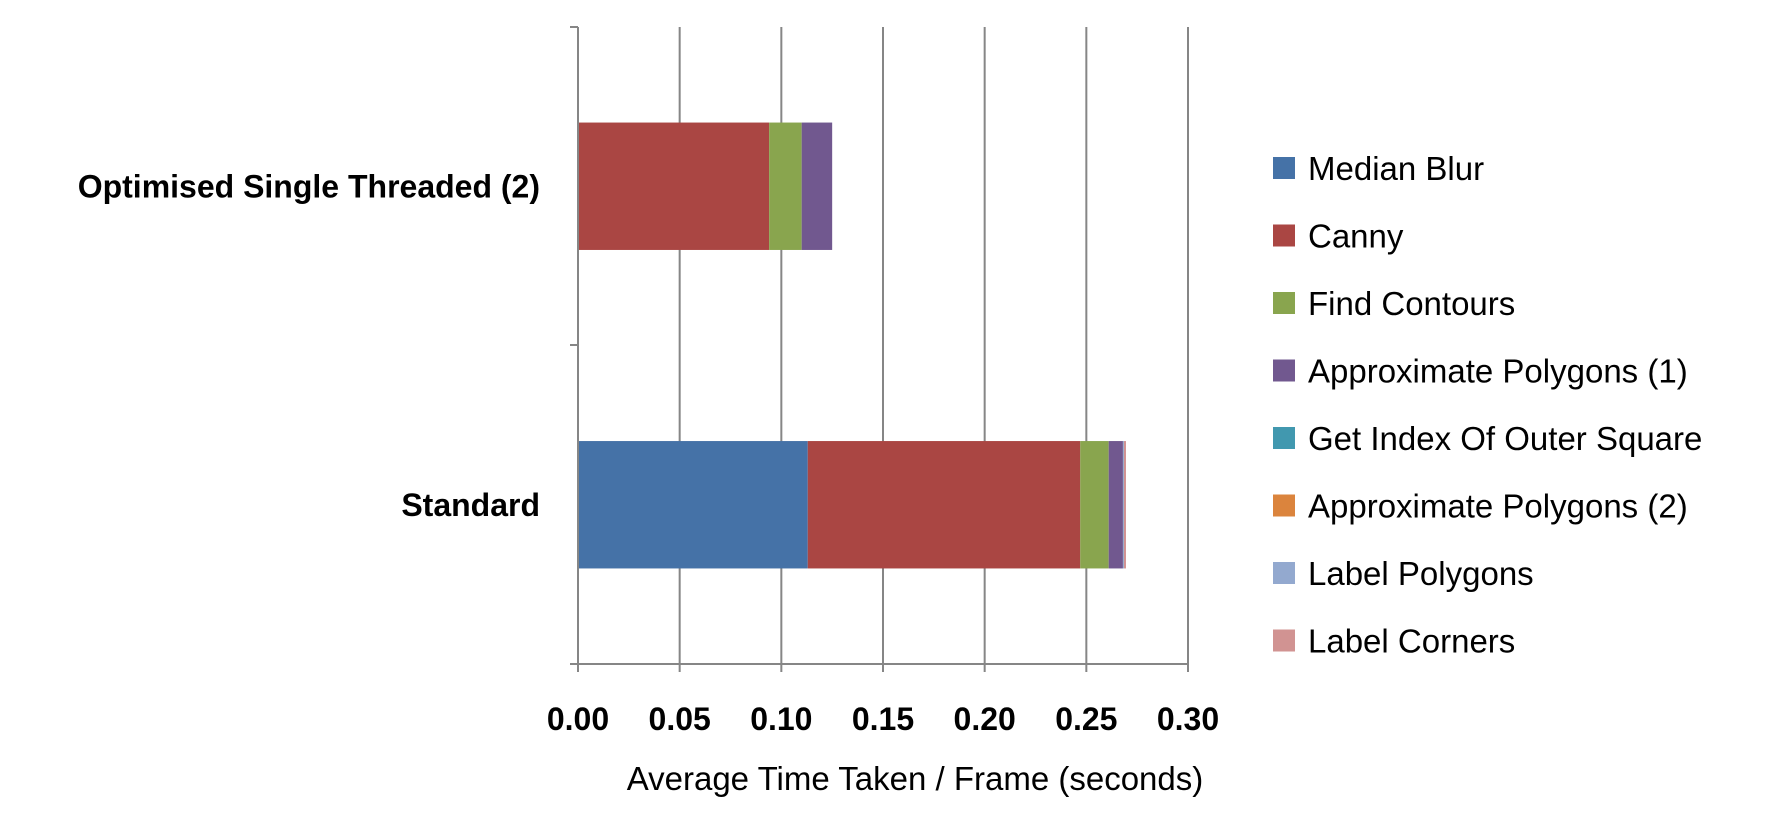 This screenshot has height=824, width=1772. I want to click on legend-label: Find Contours, so click(1411, 303).